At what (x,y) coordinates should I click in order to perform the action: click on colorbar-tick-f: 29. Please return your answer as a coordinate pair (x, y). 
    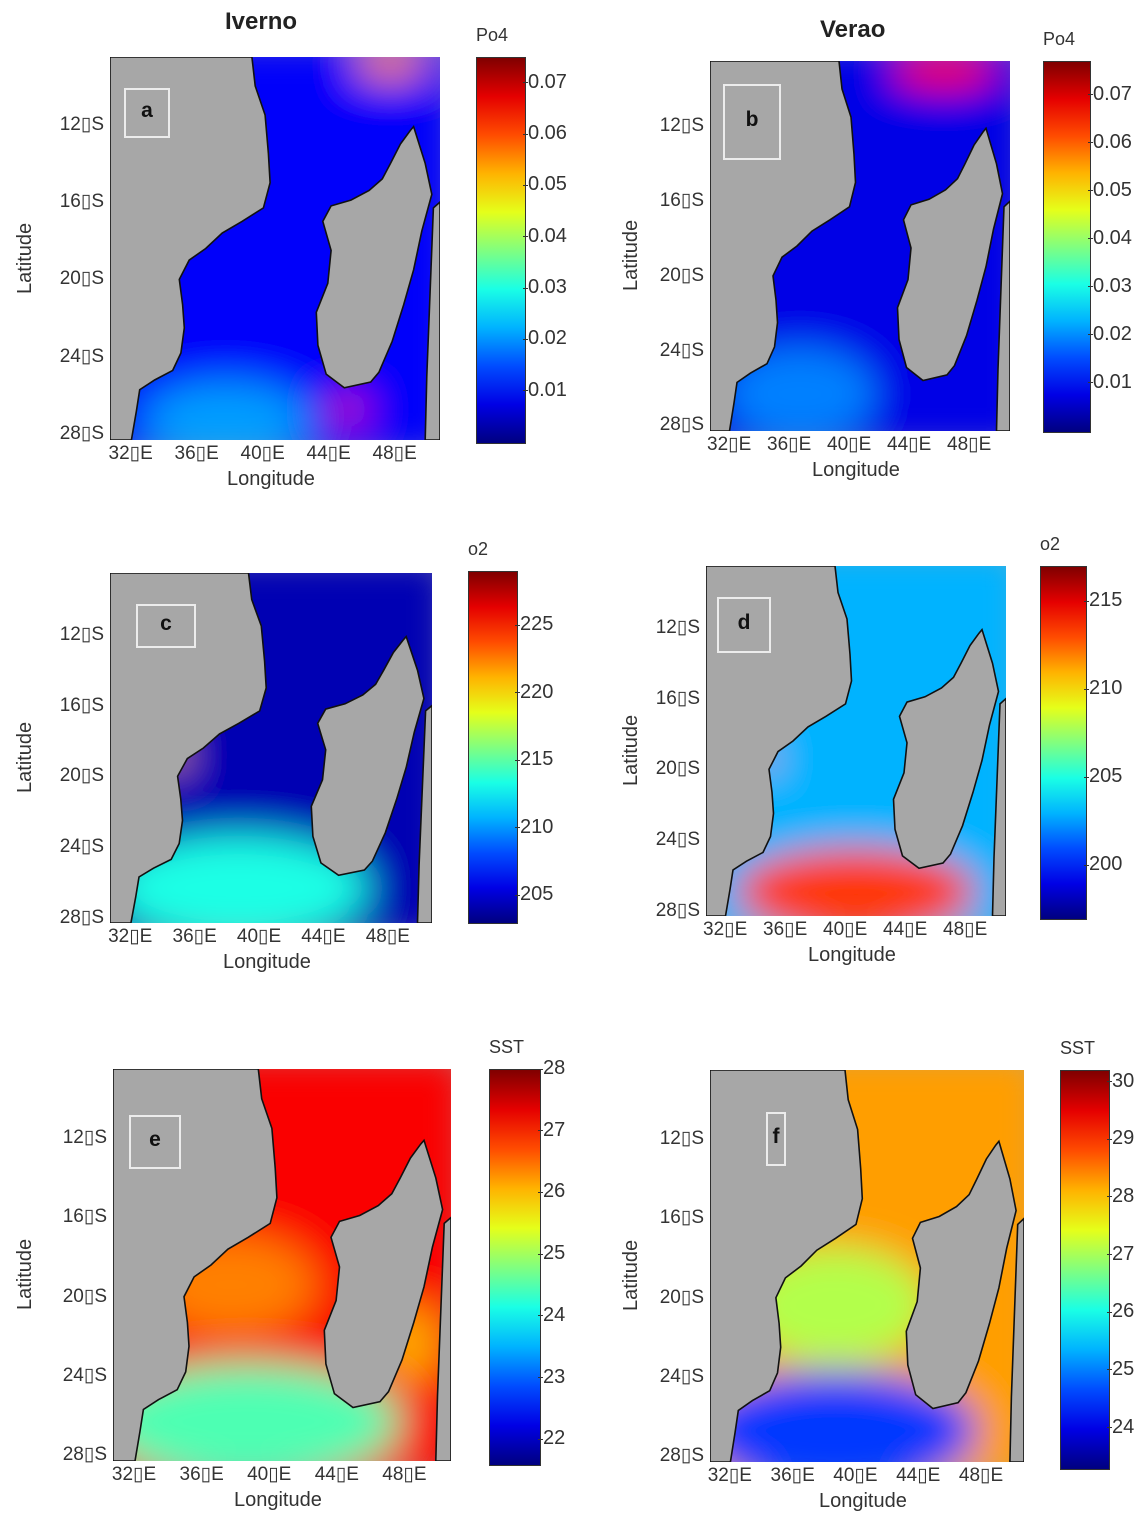
    Looking at the image, I should click on (1120, 1138).